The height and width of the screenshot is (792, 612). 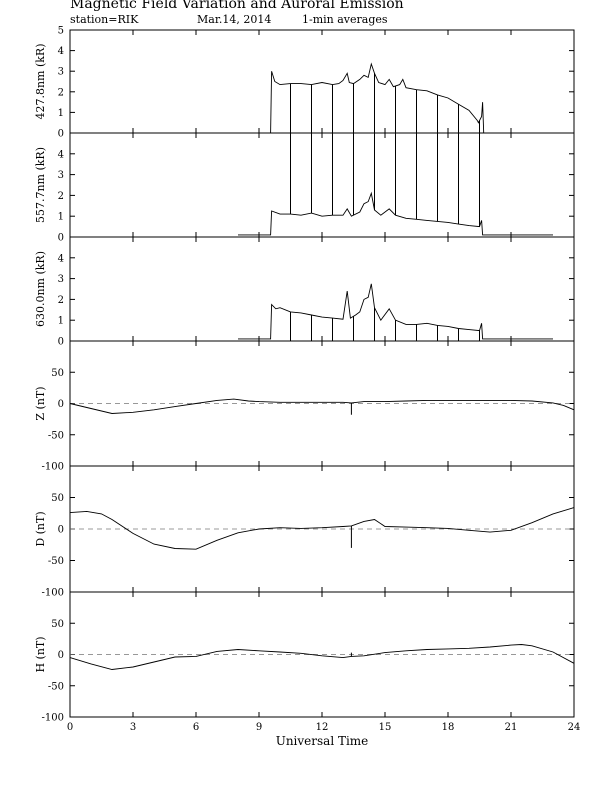 I want to click on x-tick-label: 12, so click(x=322, y=727).